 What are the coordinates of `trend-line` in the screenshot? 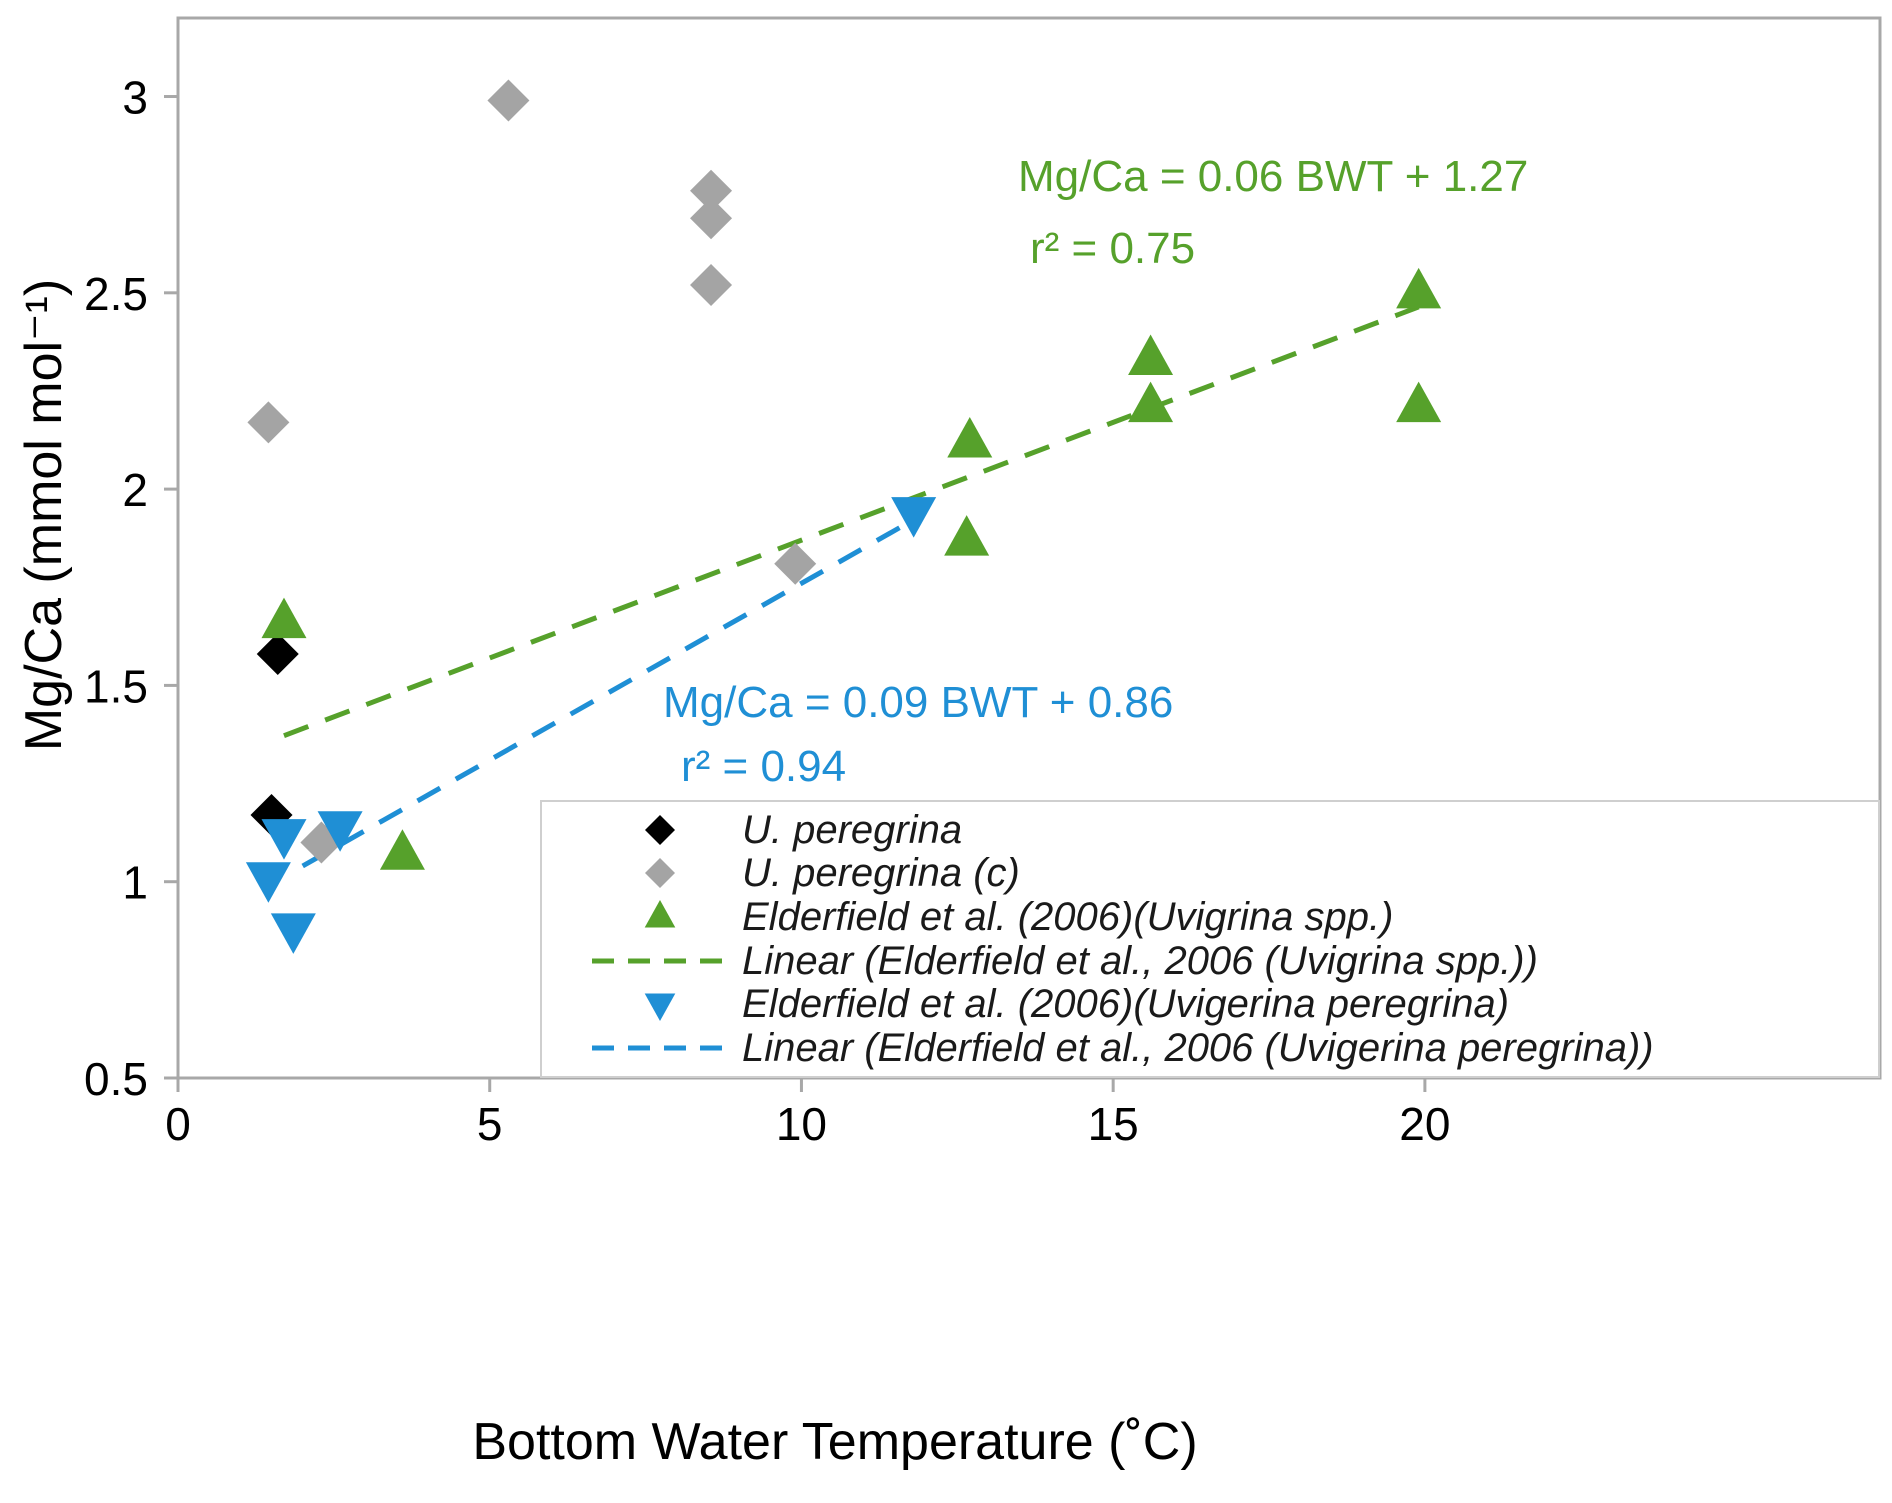 It's located at (611, 691).